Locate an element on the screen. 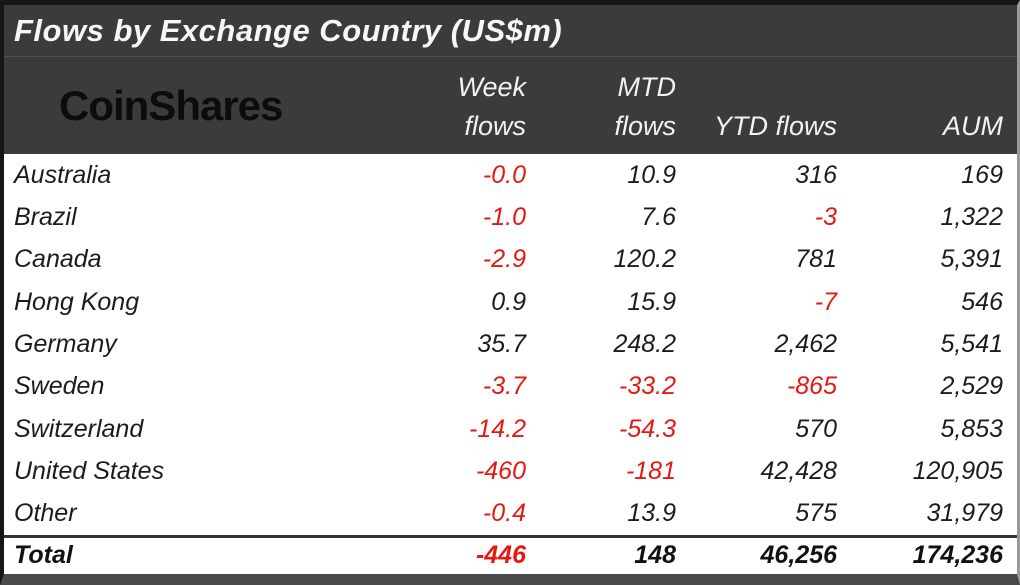 The width and height of the screenshot is (1020, 585). coinshares-logo: CoinShares is located at coordinates (171, 105).